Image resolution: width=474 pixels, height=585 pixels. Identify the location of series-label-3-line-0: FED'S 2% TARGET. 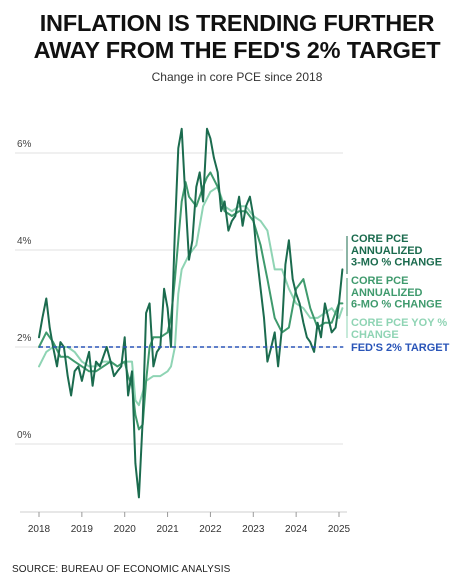
(400, 348).